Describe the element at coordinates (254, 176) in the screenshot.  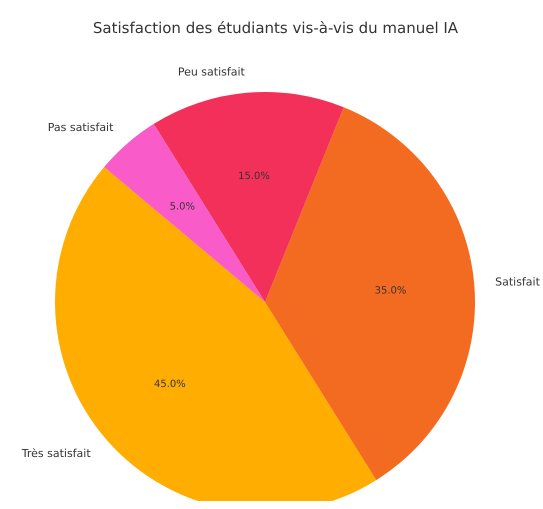
I see `data-label: 15.0%` at that location.